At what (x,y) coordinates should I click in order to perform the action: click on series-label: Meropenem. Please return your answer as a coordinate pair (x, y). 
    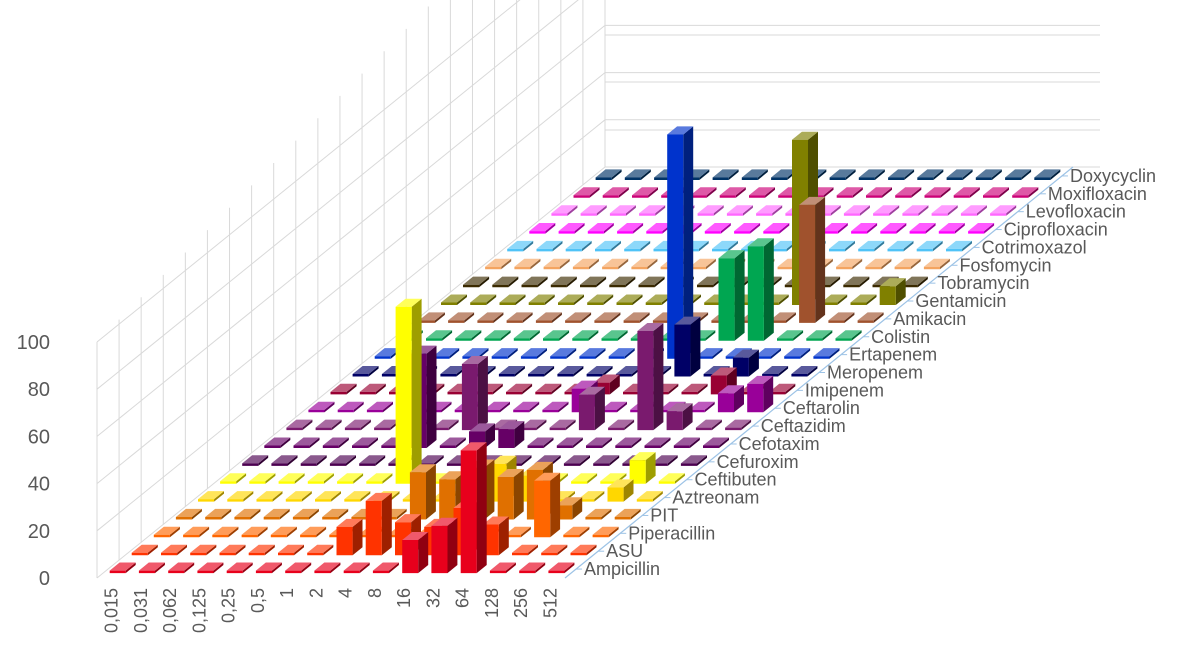
    Looking at the image, I should click on (875, 373).